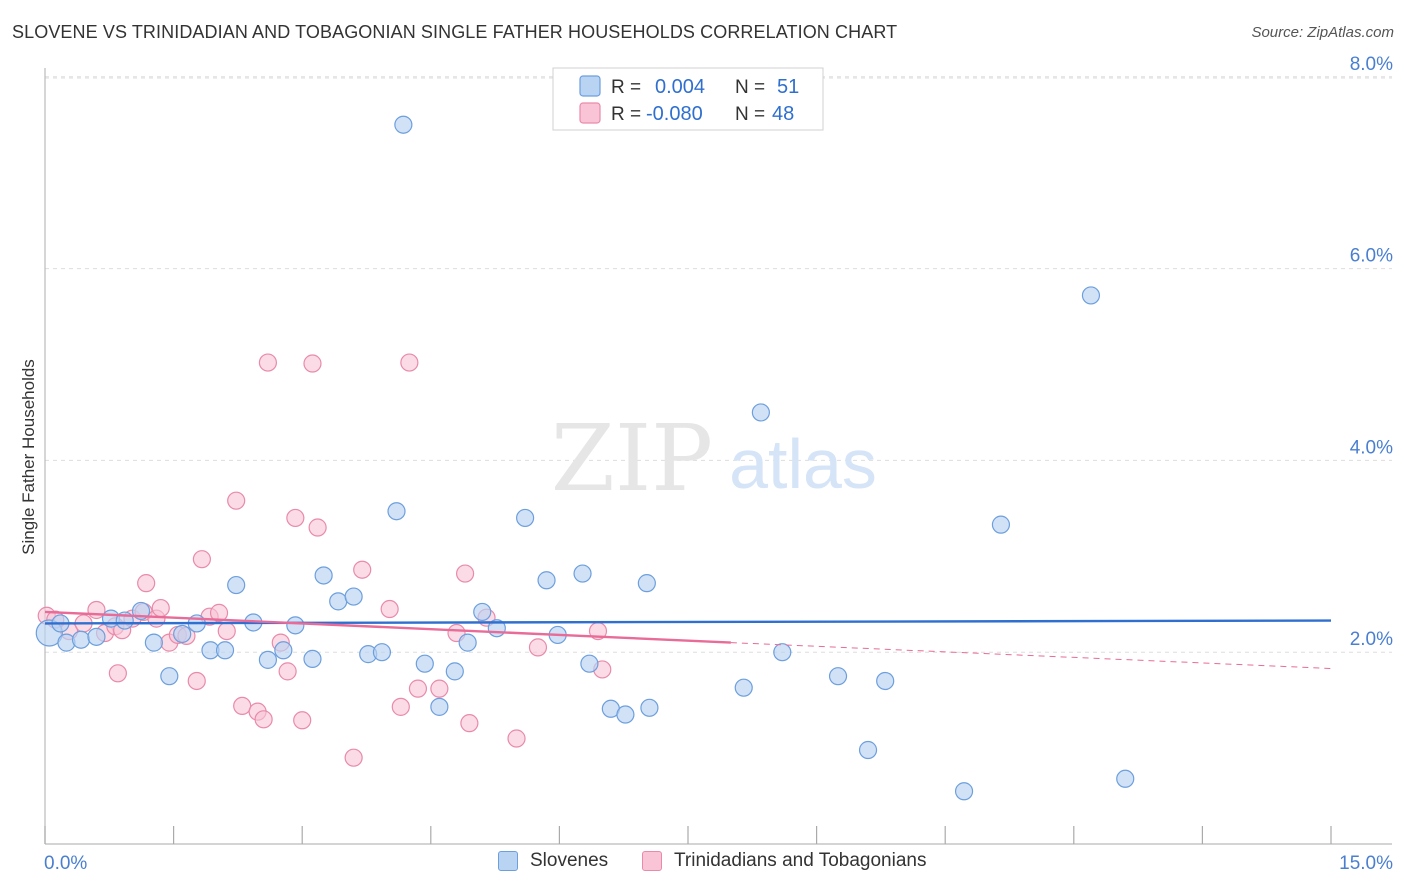 The image size is (1406, 892). I want to click on watermark-atlas: atlas, so click(803, 464).